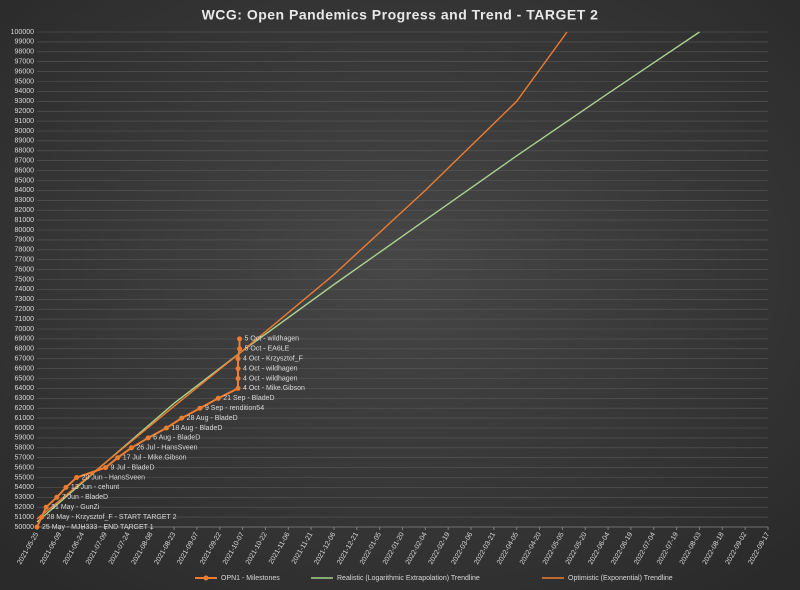  I want to click on y-tick-label: 85000, so click(25, 180).